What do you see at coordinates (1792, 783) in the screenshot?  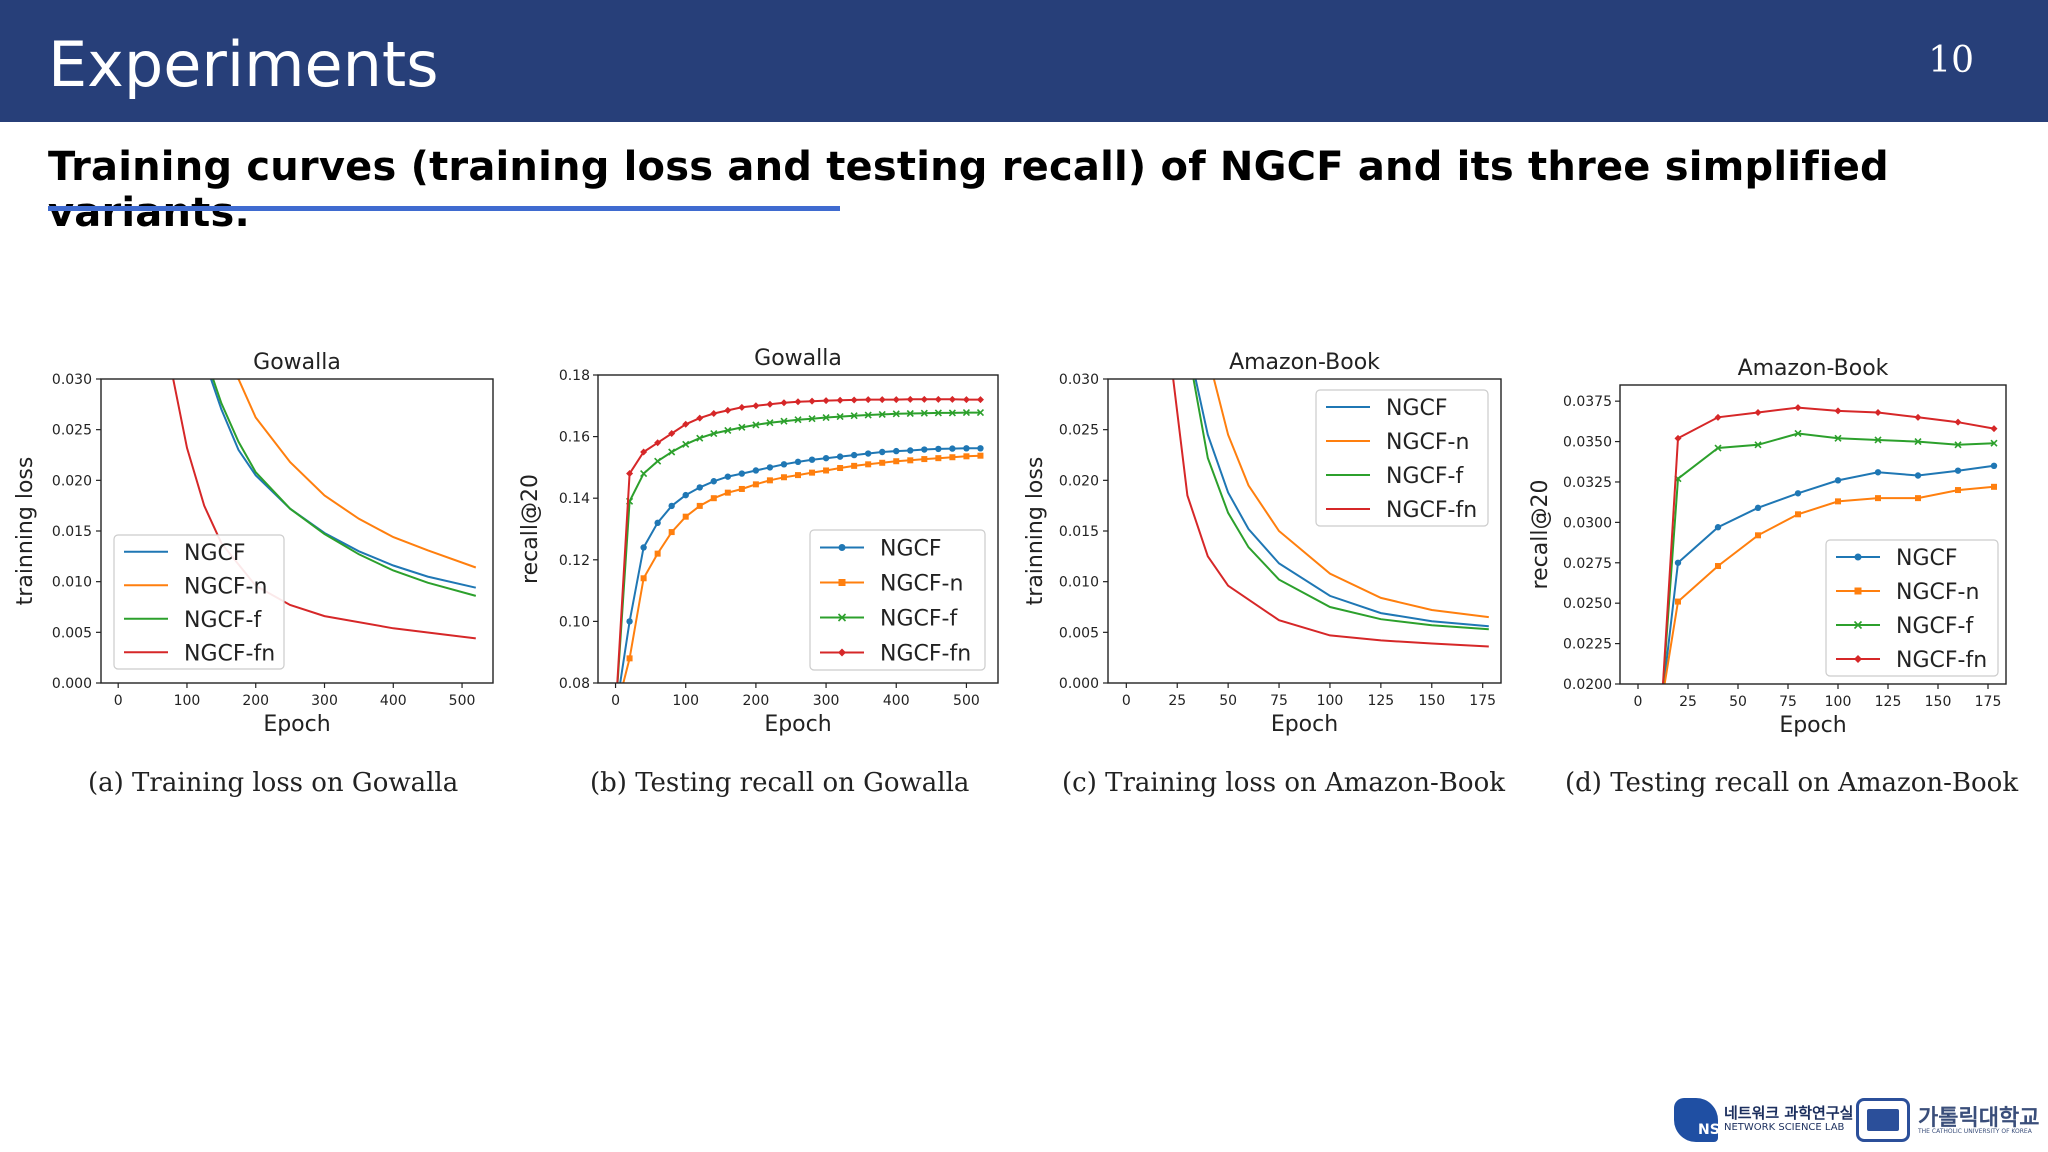 I see `caption-d: (d) Testing recall on Amazon-Book` at bounding box center [1792, 783].